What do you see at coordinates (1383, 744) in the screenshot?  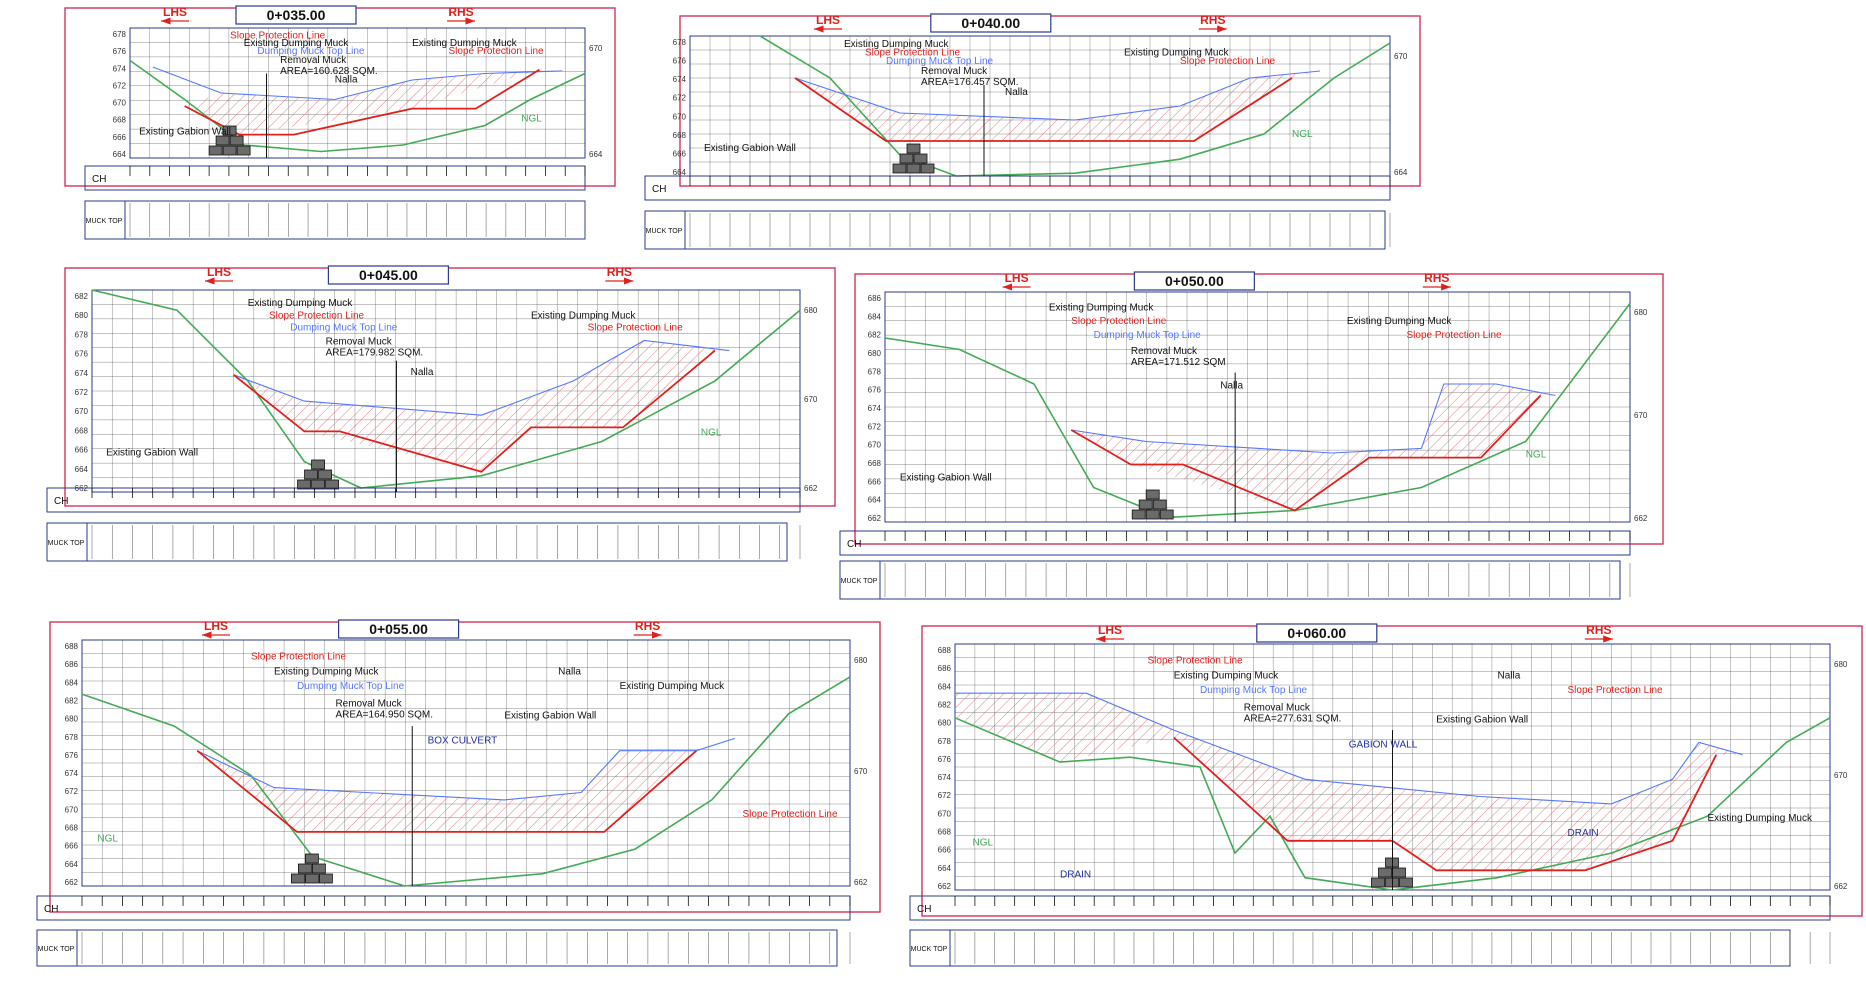 I see `annotation-label: GABION WALL` at bounding box center [1383, 744].